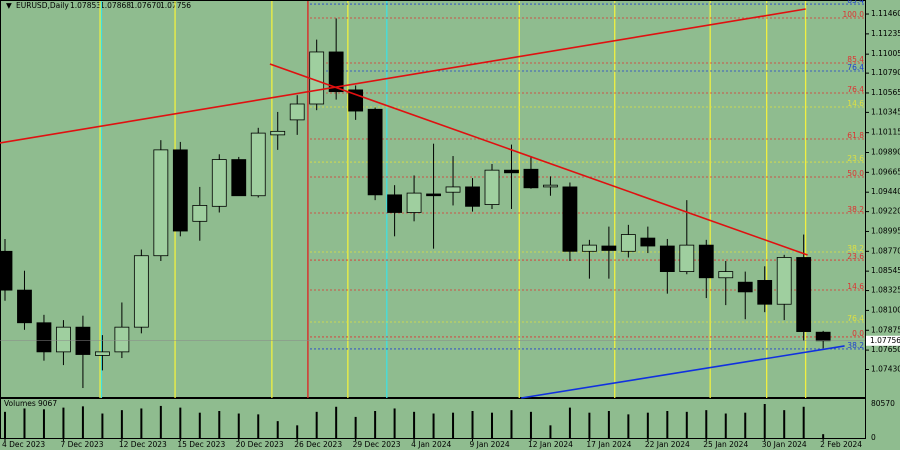 This screenshot has height=450, width=900. Describe the element at coordinates (885, 329) in the screenshot. I see `y-tick-label: 1.07875` at that location.